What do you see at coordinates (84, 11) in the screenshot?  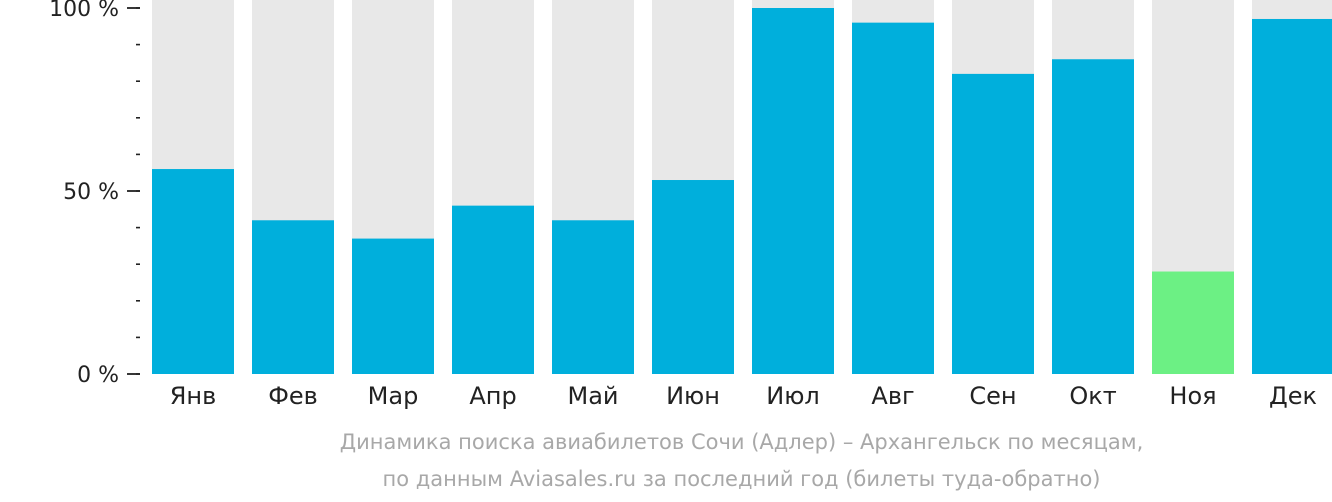 I see `y-tick-label: 100 %` at bounding box center [84, 11].